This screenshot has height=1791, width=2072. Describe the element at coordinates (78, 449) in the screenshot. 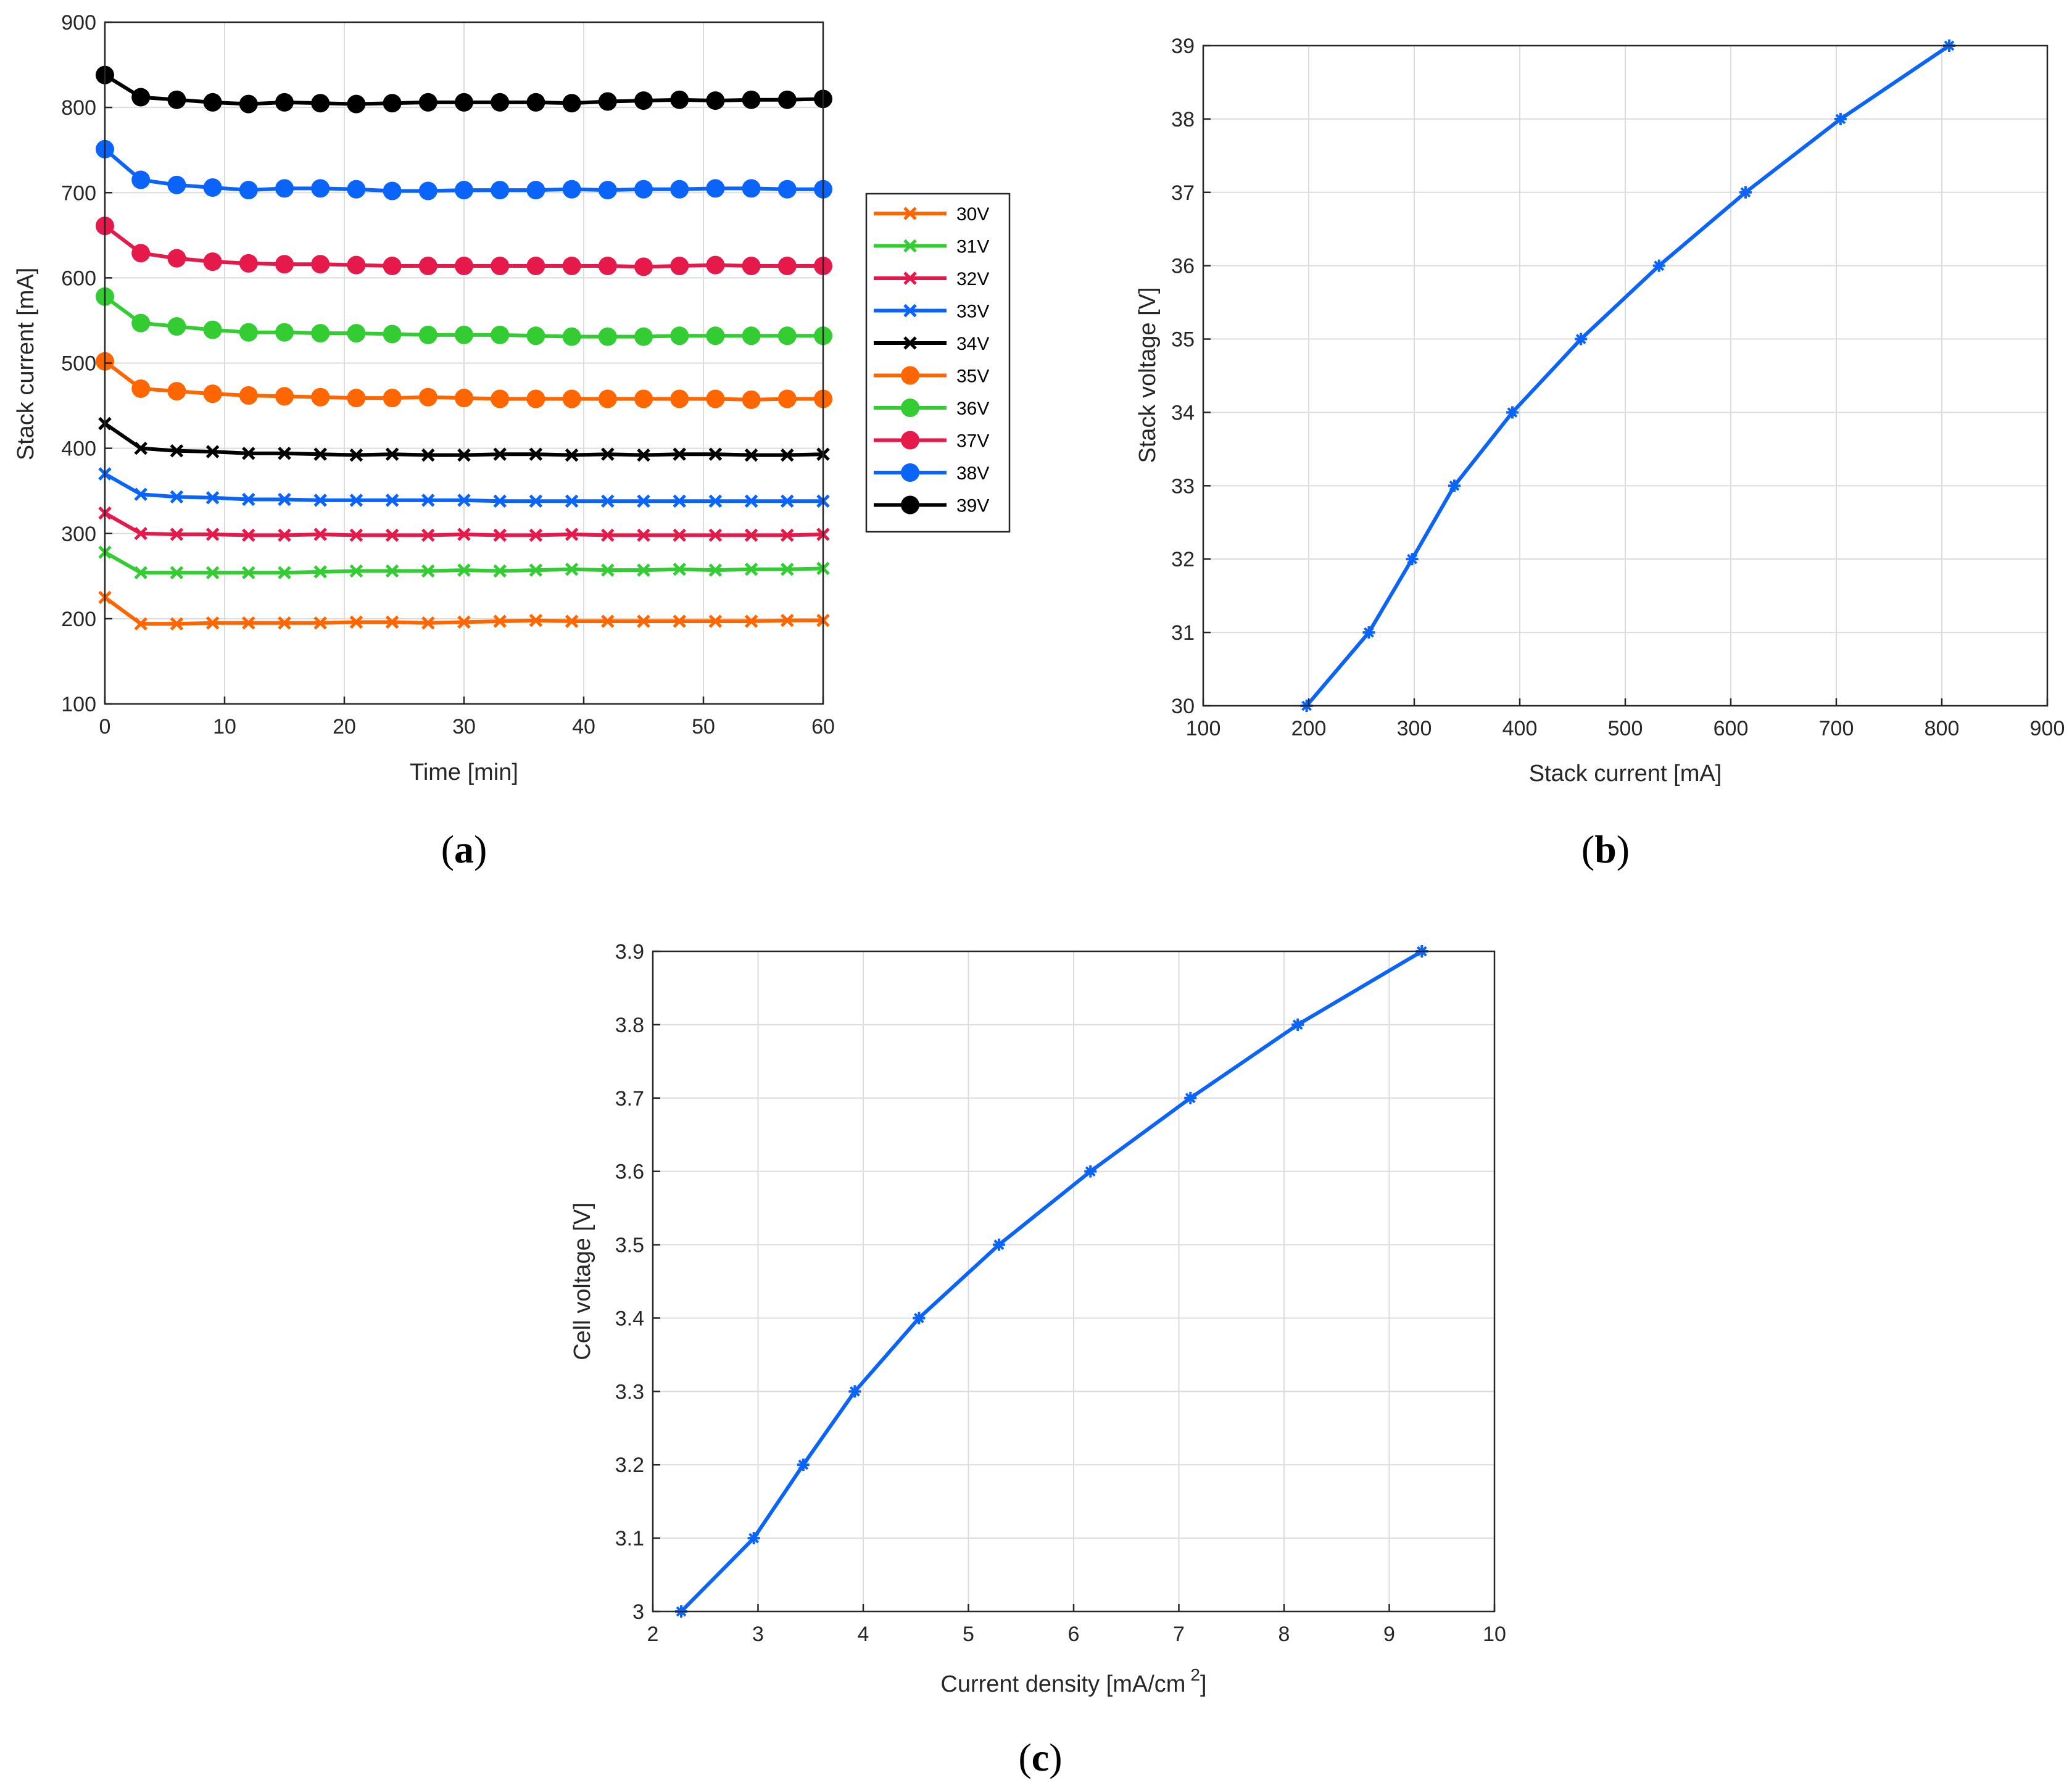

I see `y-tick-label: 400` at that location.